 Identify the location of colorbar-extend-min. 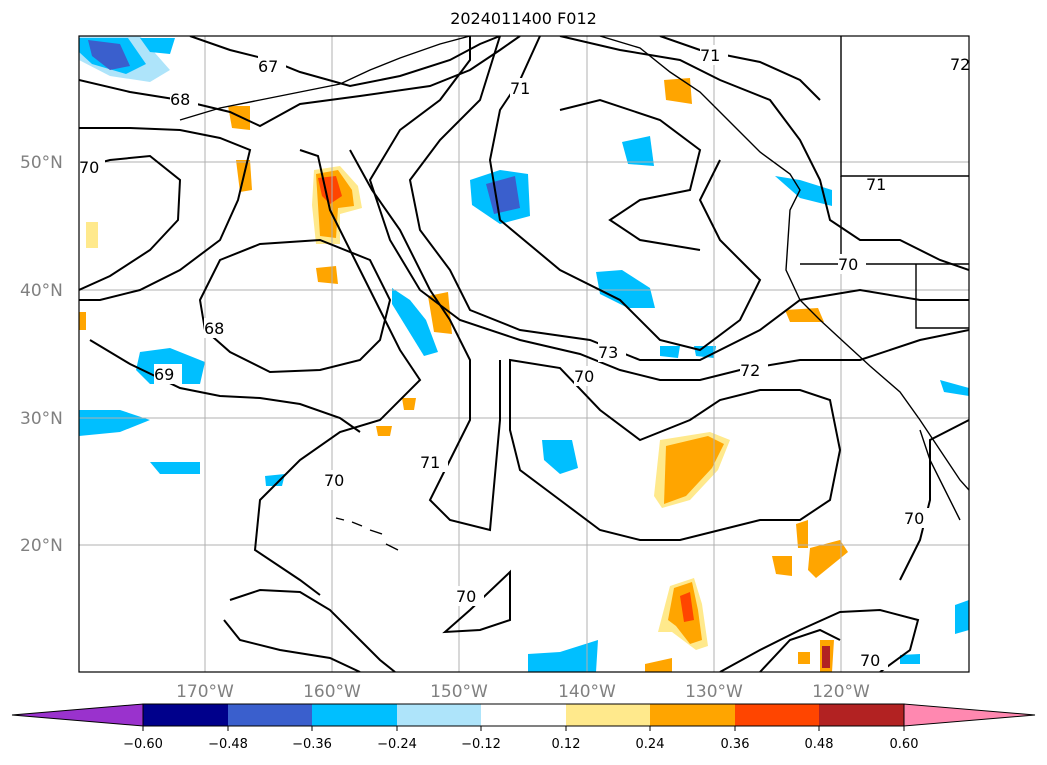
(77, 715).